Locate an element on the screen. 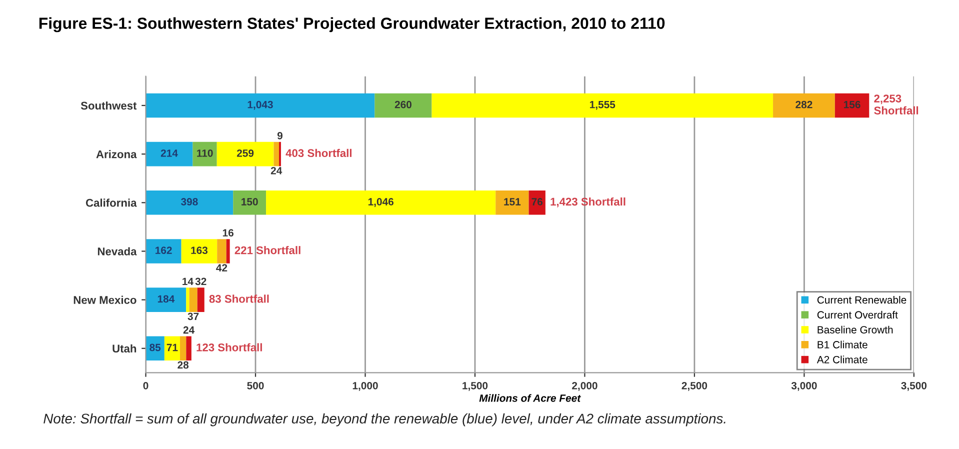 The width and height of the screenshot is (959, 449). data-label: 71 is located at coordinates (172, 348).